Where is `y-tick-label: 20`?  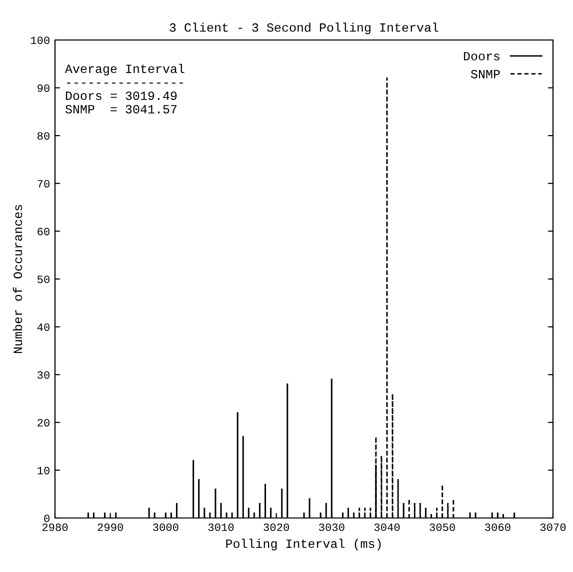 y-tick-label: 20 is located at coordinates (44, 422).